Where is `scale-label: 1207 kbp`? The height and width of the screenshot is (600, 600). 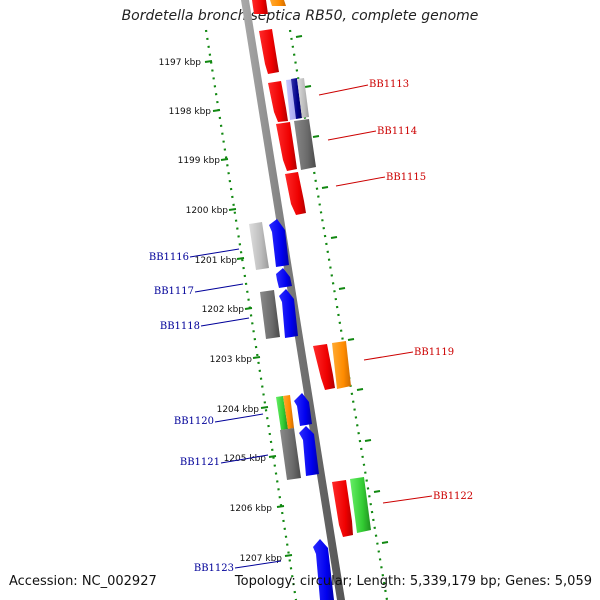 scale-label: 1207 kbp is located at coordinates (261, 559).